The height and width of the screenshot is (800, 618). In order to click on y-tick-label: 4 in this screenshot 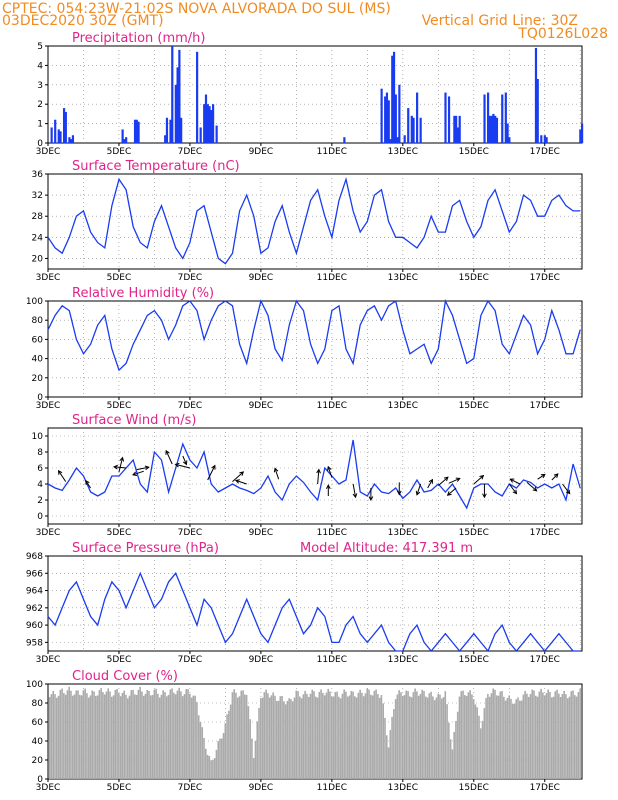, I will do `click(40, 66)`.